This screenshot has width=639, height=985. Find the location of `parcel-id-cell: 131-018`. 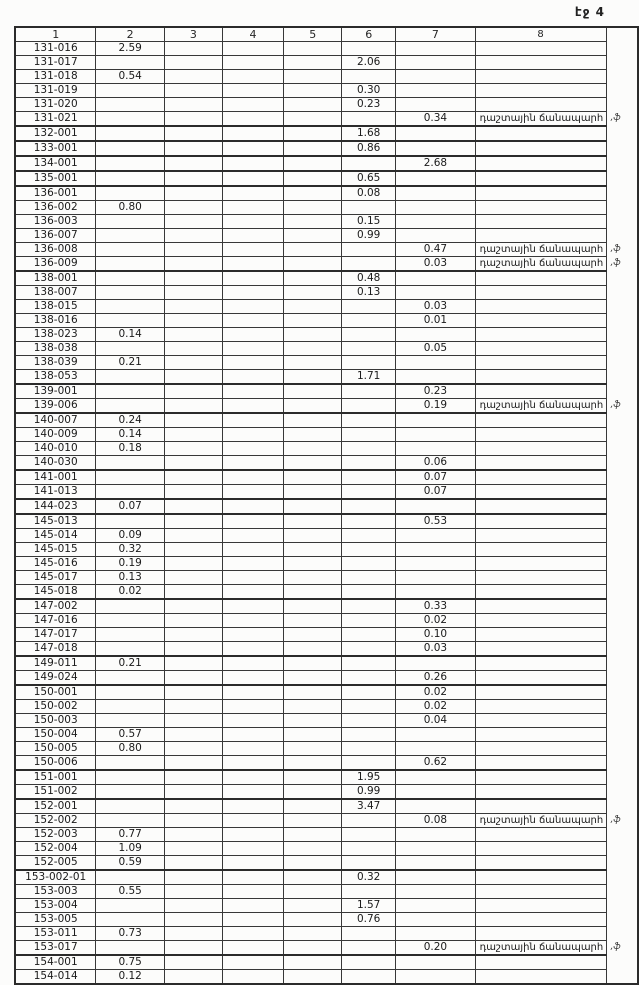

parcel-id-cell: 131-018 is located at coordinates (55, 76).